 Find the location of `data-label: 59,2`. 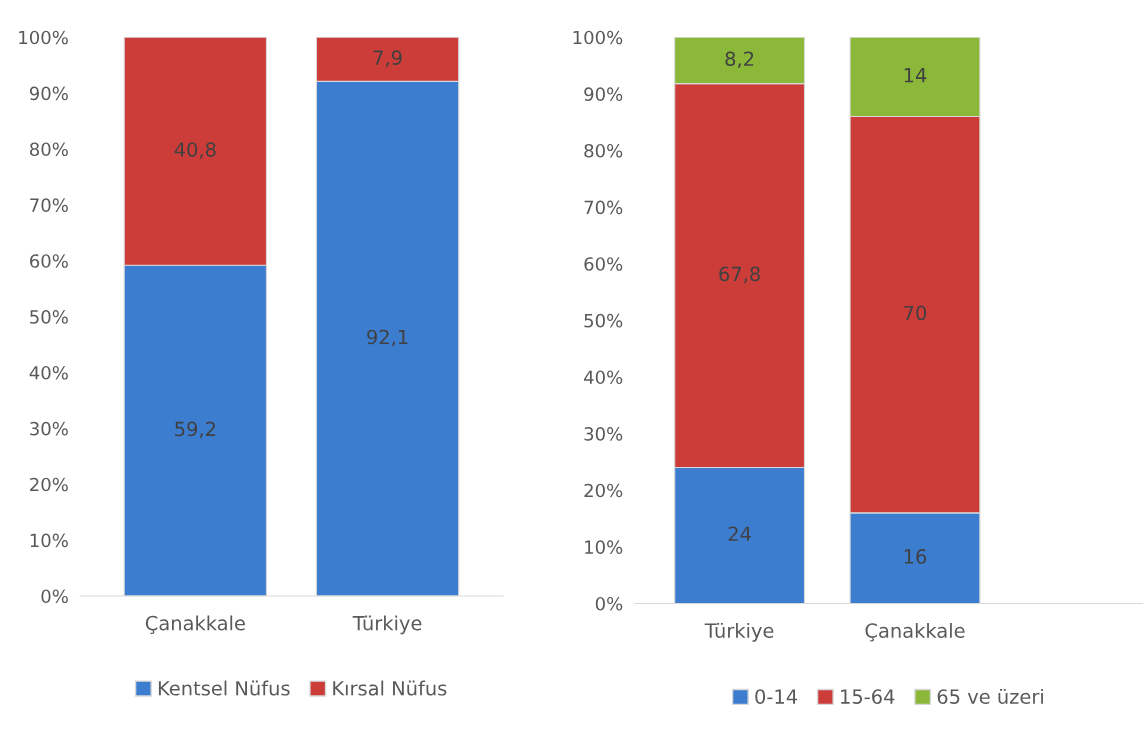

data-label: 59,2 is located at coordinates (195, 430).